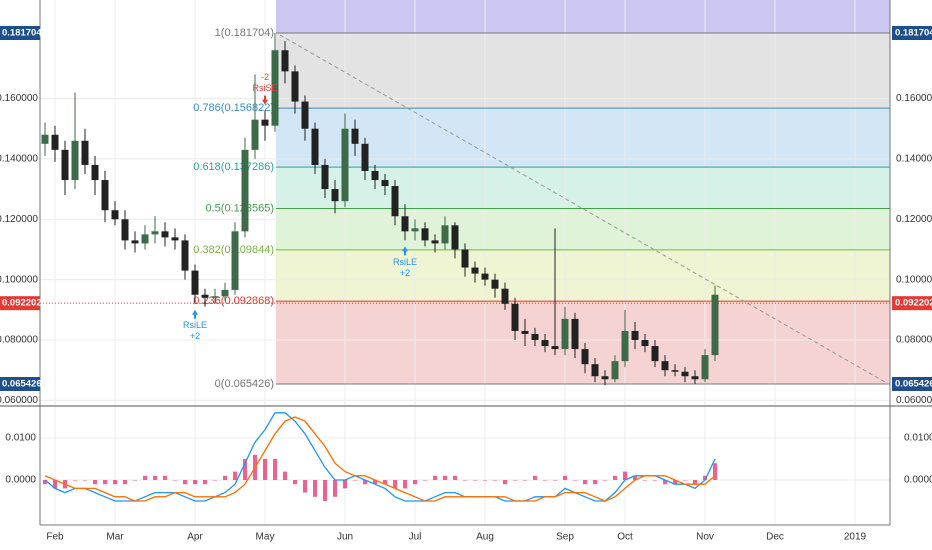 This screenshot has width=932, height=550. I want to click on fib-label: 0(0.065426), so click(244, 384).